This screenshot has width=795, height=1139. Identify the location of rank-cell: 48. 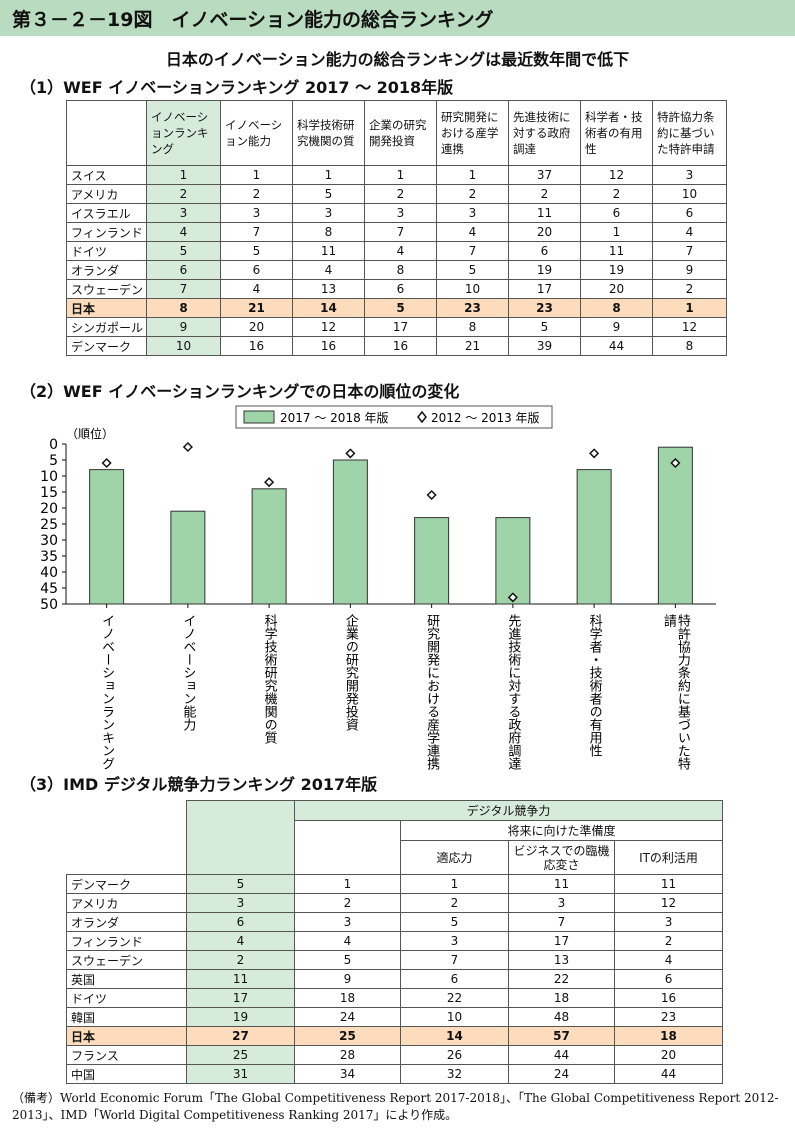
(562, 1017).